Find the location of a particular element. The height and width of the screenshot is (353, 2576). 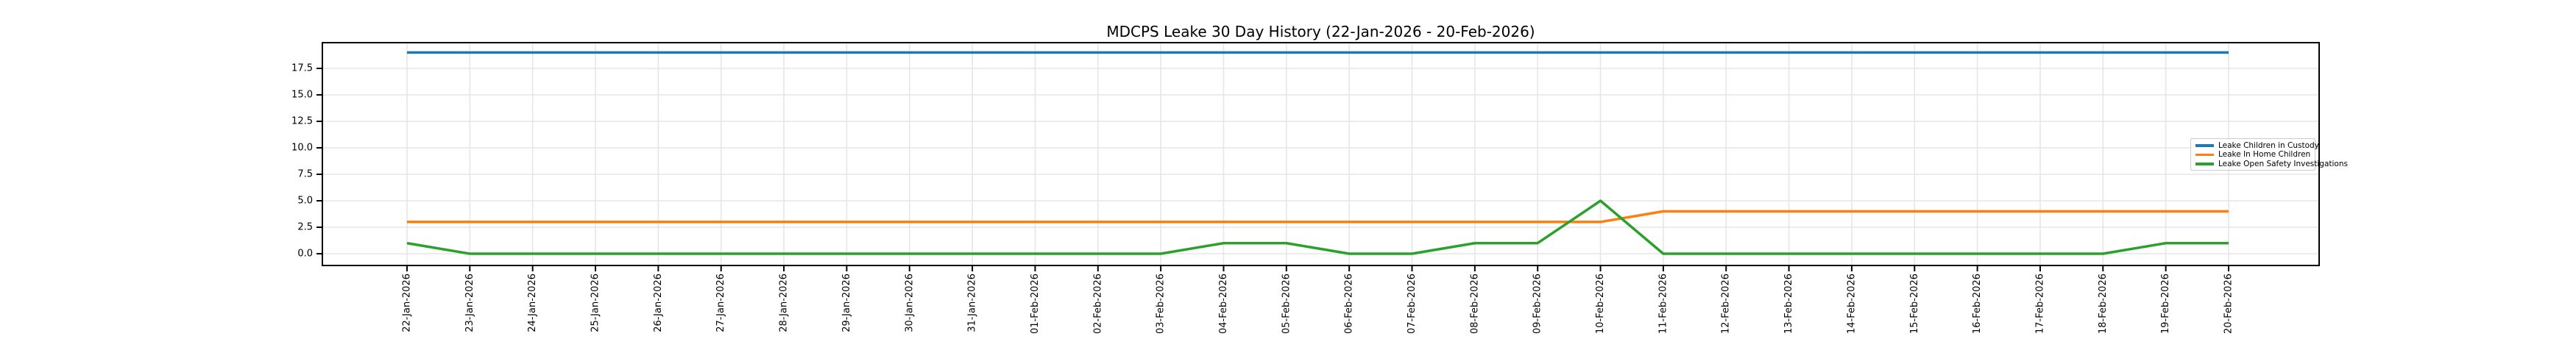

x-tick-label: 08-Feb-2026 is located at coordinates (1474, 304).